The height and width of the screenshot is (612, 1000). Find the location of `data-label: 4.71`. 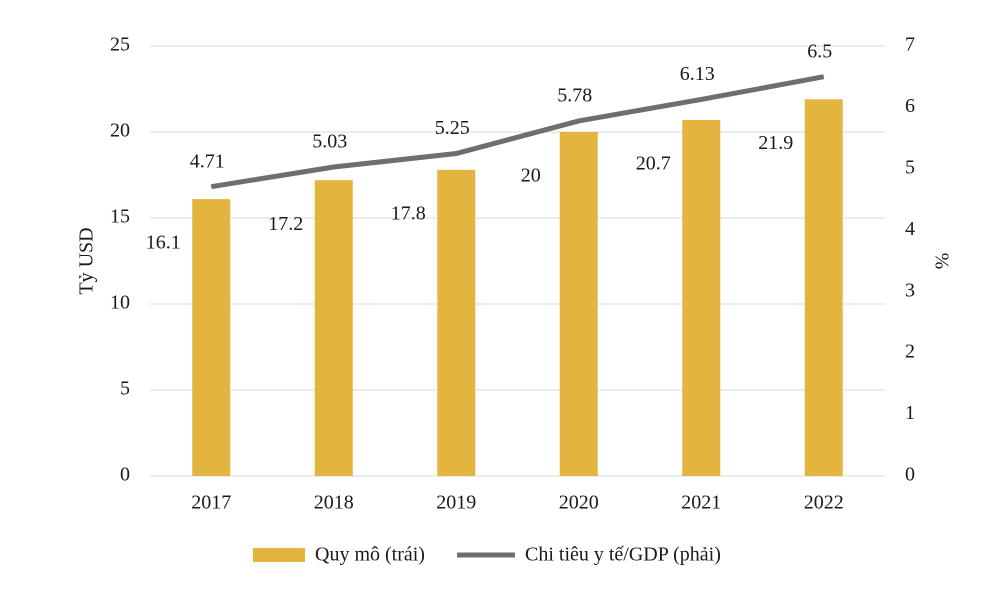

data-label: 4.71 is located at coordinates (207, 161).